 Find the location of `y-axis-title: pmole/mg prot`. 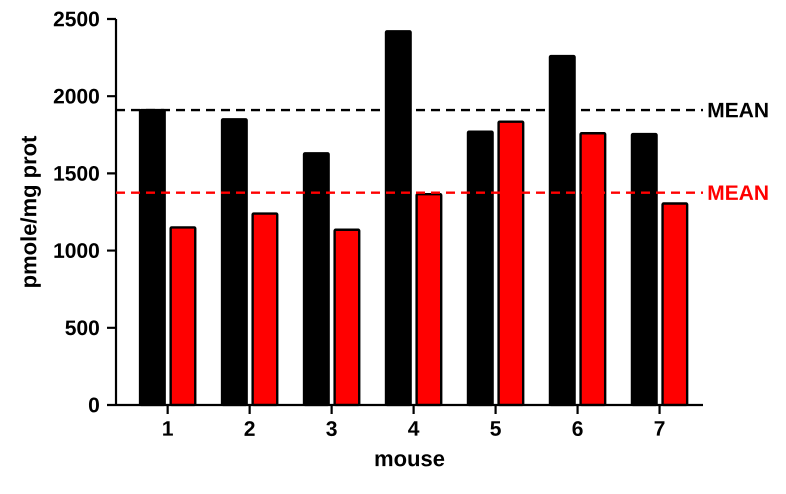

y-axis-title: pmole/mg prot is located at coordinates (30, 211).